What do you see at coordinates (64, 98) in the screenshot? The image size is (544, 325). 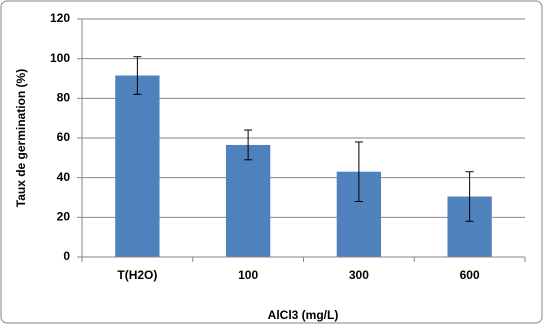 I see `y-tick-label: 80` at bounding box center [64, 98].